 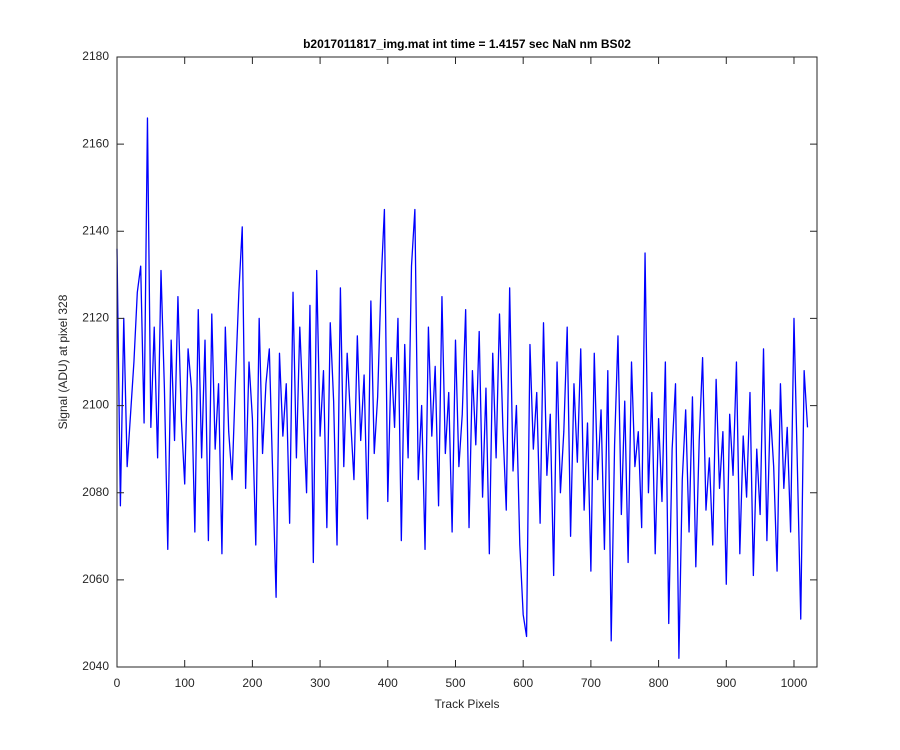 What do you see at coordinates (659, 683) in the screenshot?
I see `x-tick-label: 800` at bounding box center [659, 683].